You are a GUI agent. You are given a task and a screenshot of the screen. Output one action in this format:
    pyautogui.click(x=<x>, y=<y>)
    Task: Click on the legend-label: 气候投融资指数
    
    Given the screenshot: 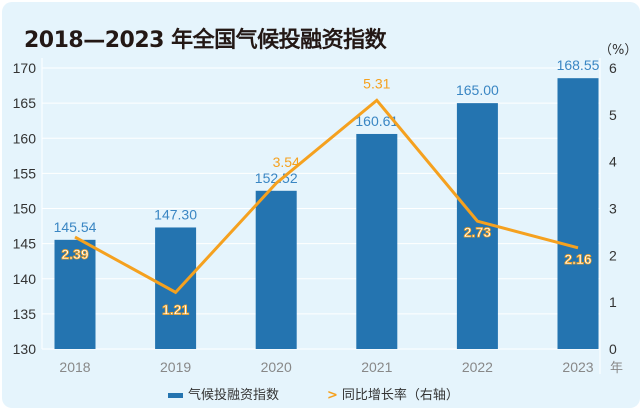 What is the action you would take?
    pyautogui.click(x=233, y=395)
    